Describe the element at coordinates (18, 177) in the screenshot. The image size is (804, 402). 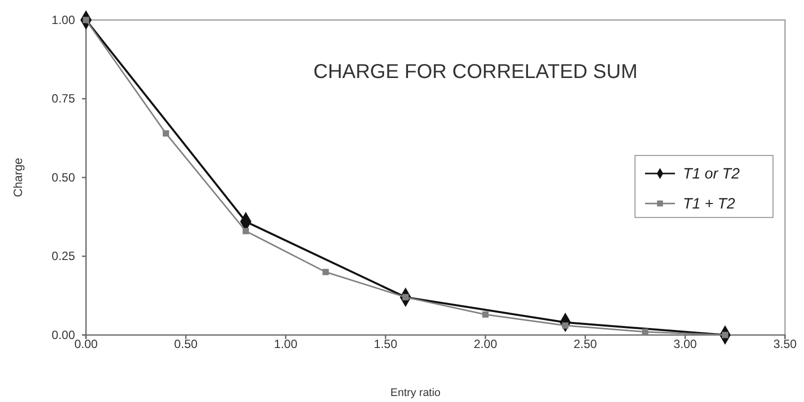
I see `y-axis-title: Charge` at that location.